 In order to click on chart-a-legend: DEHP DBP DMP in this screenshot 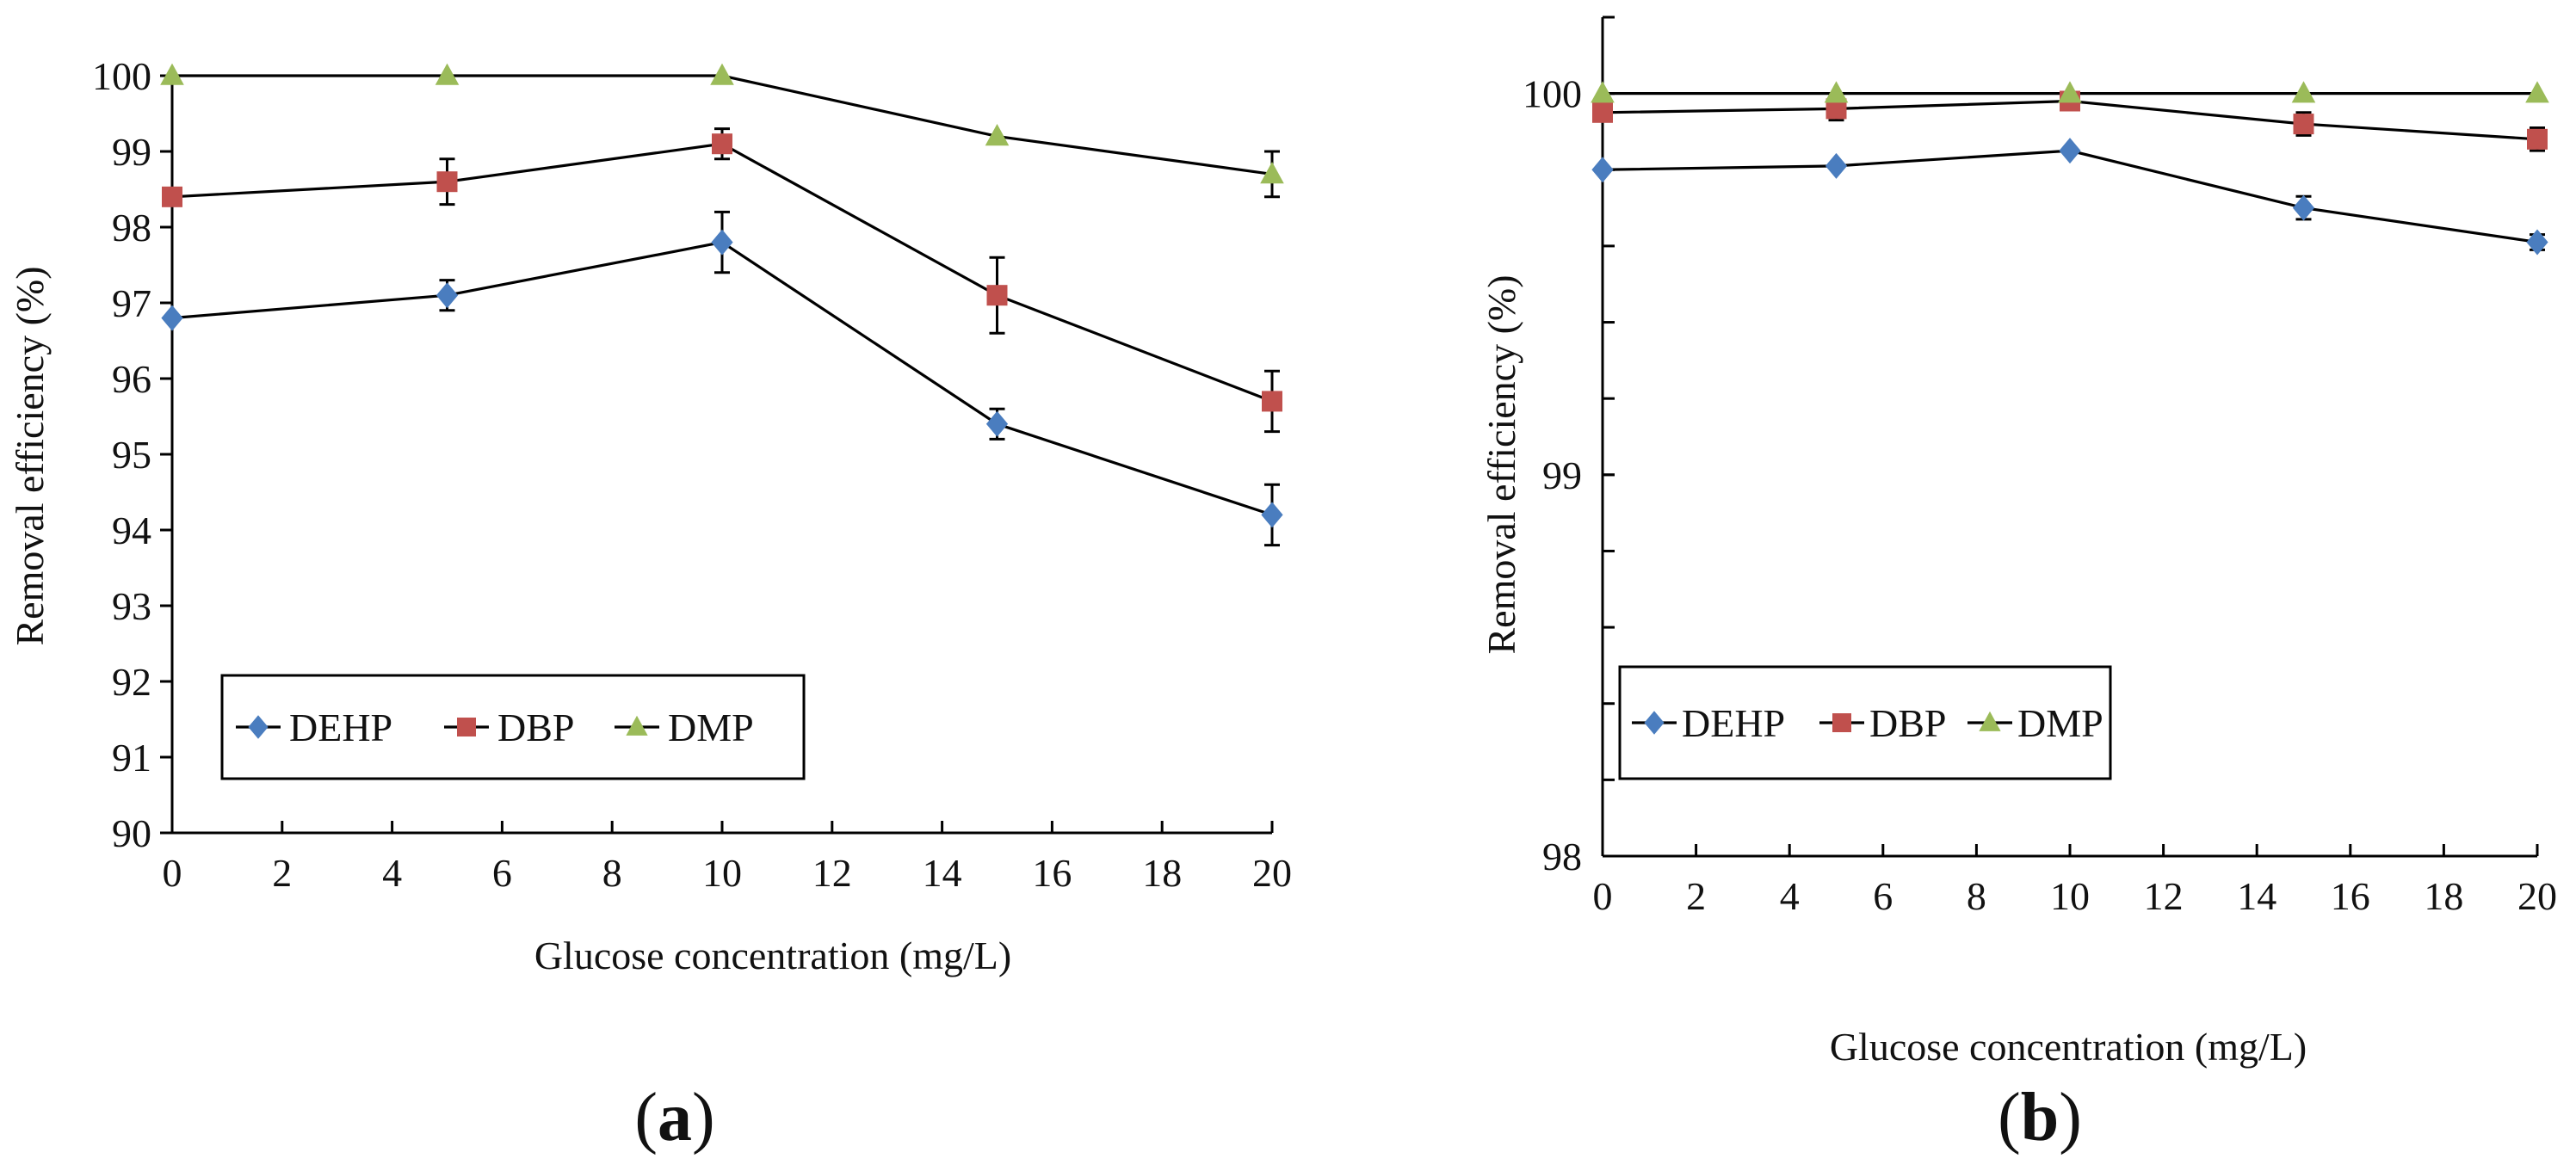, I will do `click(513, 727)`.